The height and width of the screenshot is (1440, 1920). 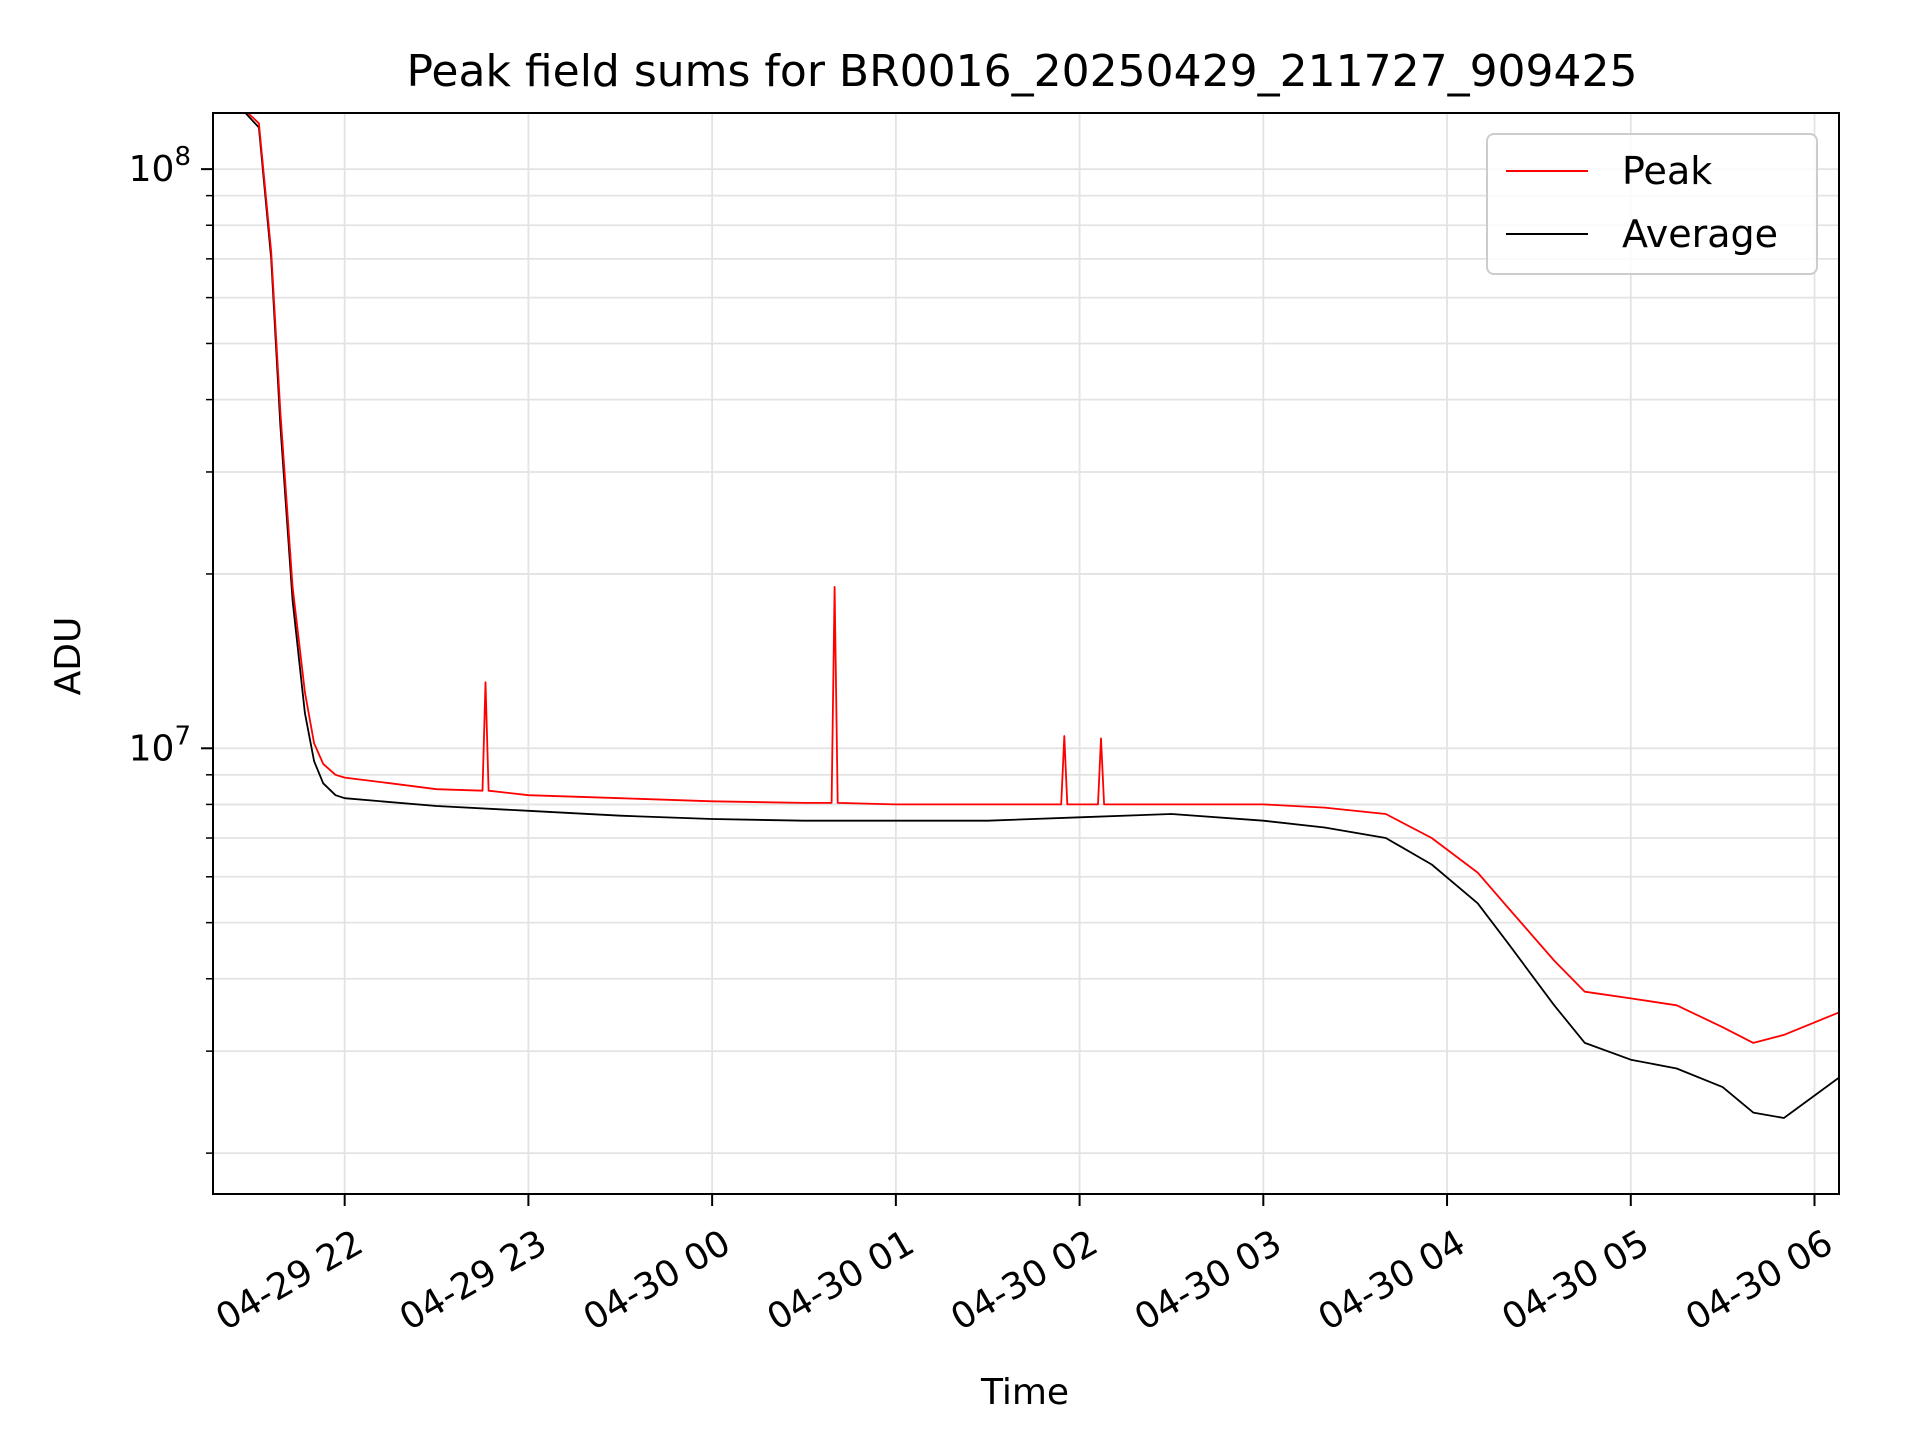 What do you see at coordinates (182, 736) in the screenshot?
I see `y-tick-label-exponent: 7` at bounding box center [182, 736].